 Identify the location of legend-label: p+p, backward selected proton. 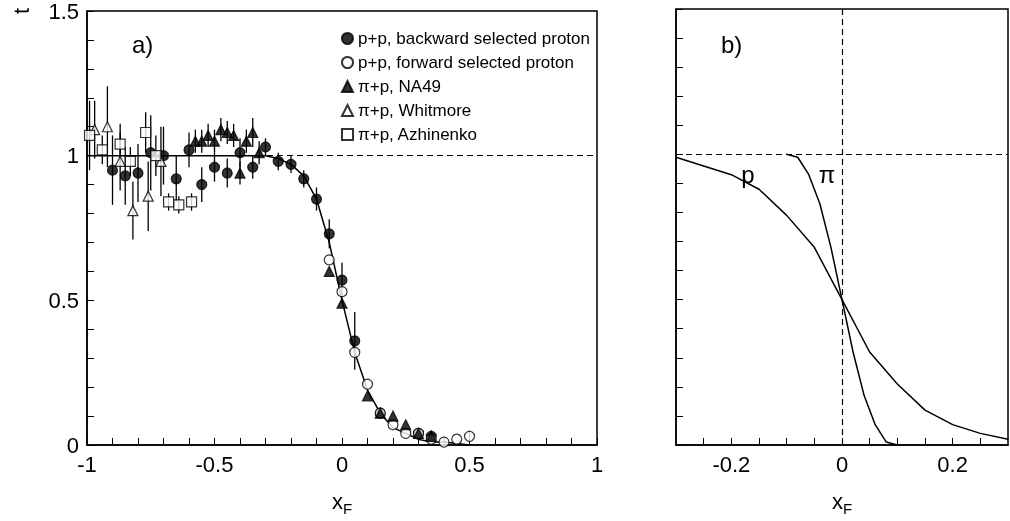
(474, 38).